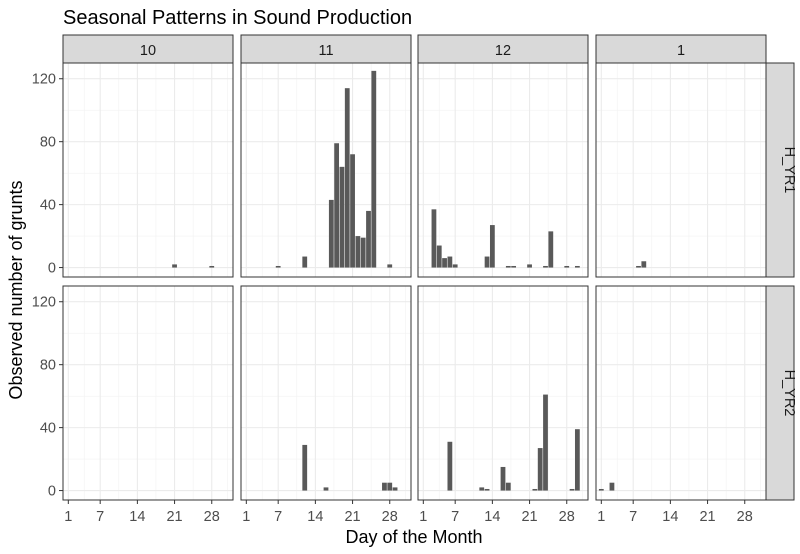 This screenshot has width=800, height=554. What do you see at coordinates (780, 170) in the screenshot?
I see `facet-strip-H_YR1` at bounding box center [780, 170].